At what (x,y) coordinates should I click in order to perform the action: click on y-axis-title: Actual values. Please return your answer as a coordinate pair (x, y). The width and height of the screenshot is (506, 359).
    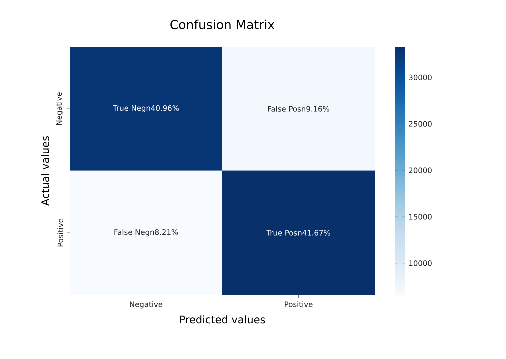
    Looking at the image, I should click on (45, 171).